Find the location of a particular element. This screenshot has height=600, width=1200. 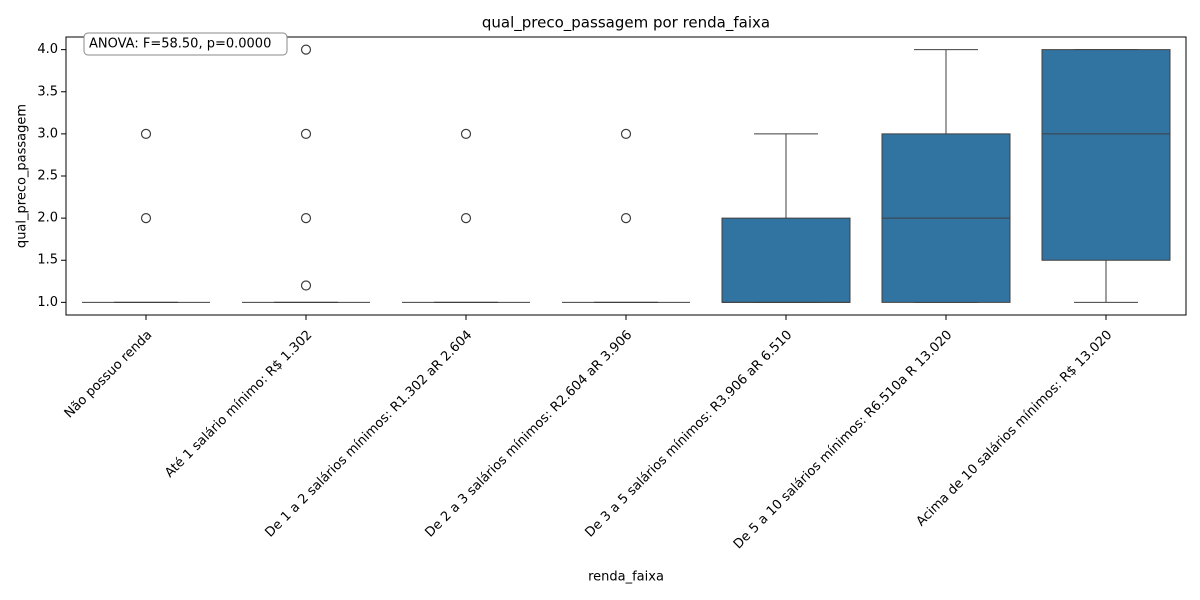

annotation-box is located at coordinates (185, 44).